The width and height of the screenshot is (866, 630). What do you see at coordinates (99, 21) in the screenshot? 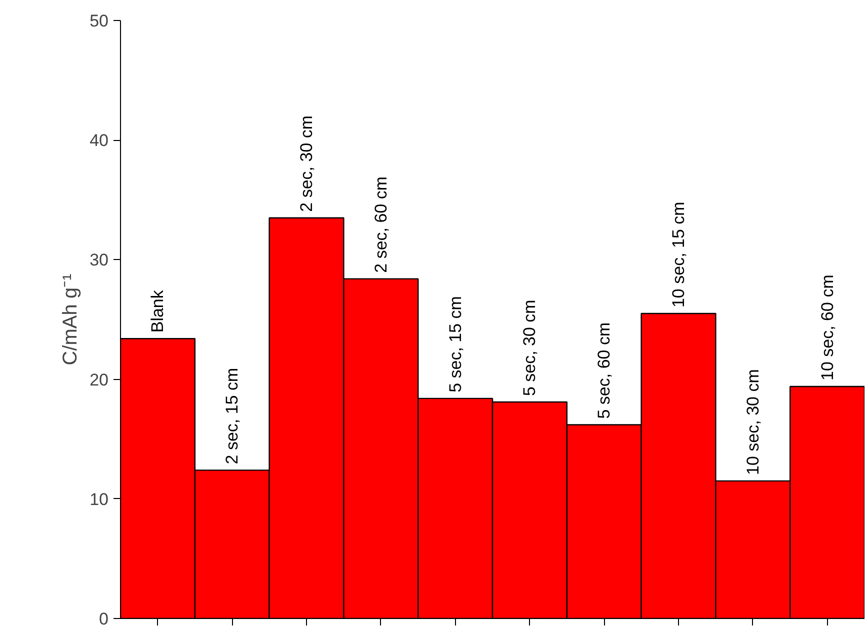
I see `y-tick-label: 50` at bounding box center [99, 21].